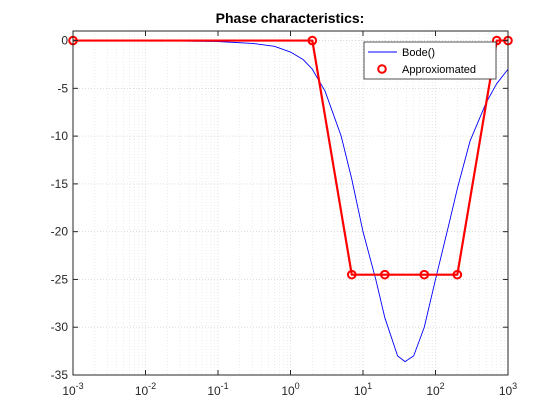  I want to click on x-tick-label: 10³, so click(508, 389).